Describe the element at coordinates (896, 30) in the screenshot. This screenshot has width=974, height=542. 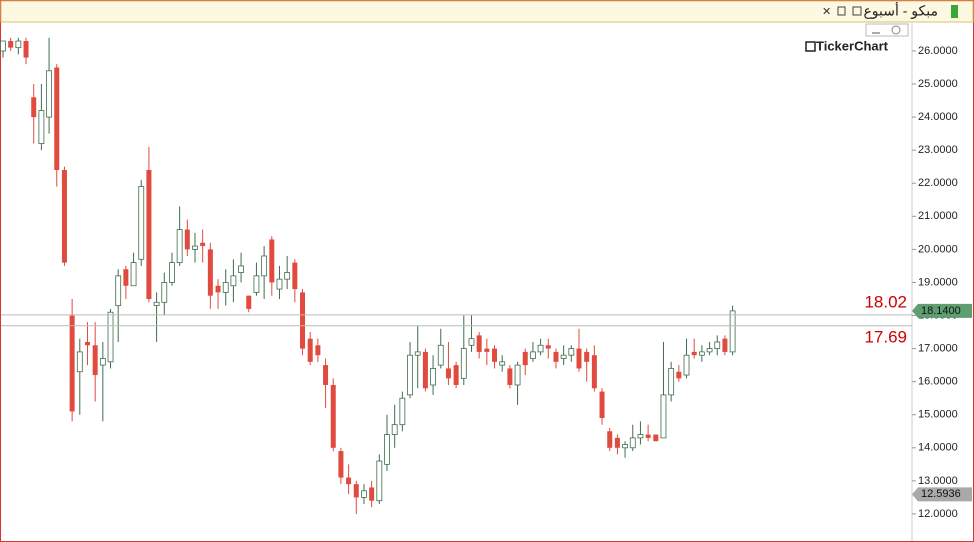
I see `settings-button` at that location.